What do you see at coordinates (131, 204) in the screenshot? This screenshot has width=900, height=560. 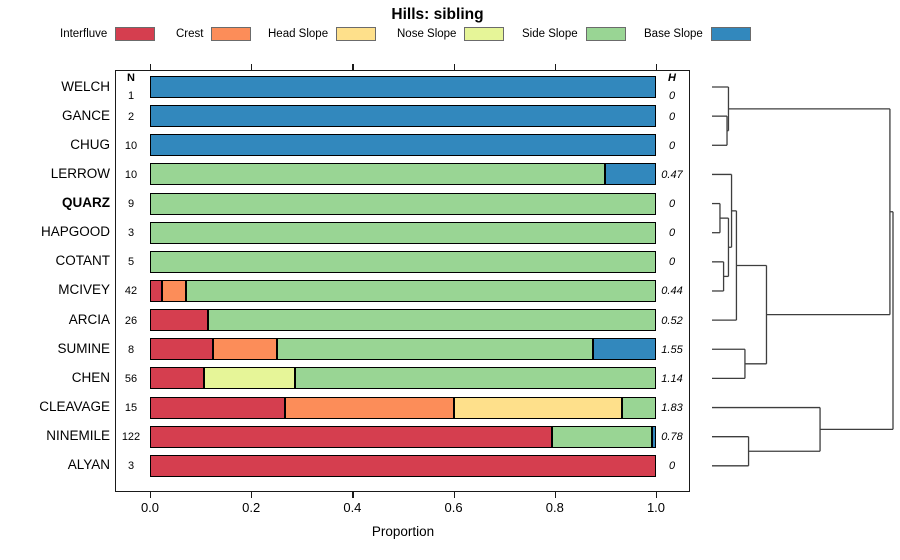 I see `n-value: 9` at bounding box center [131, 204].